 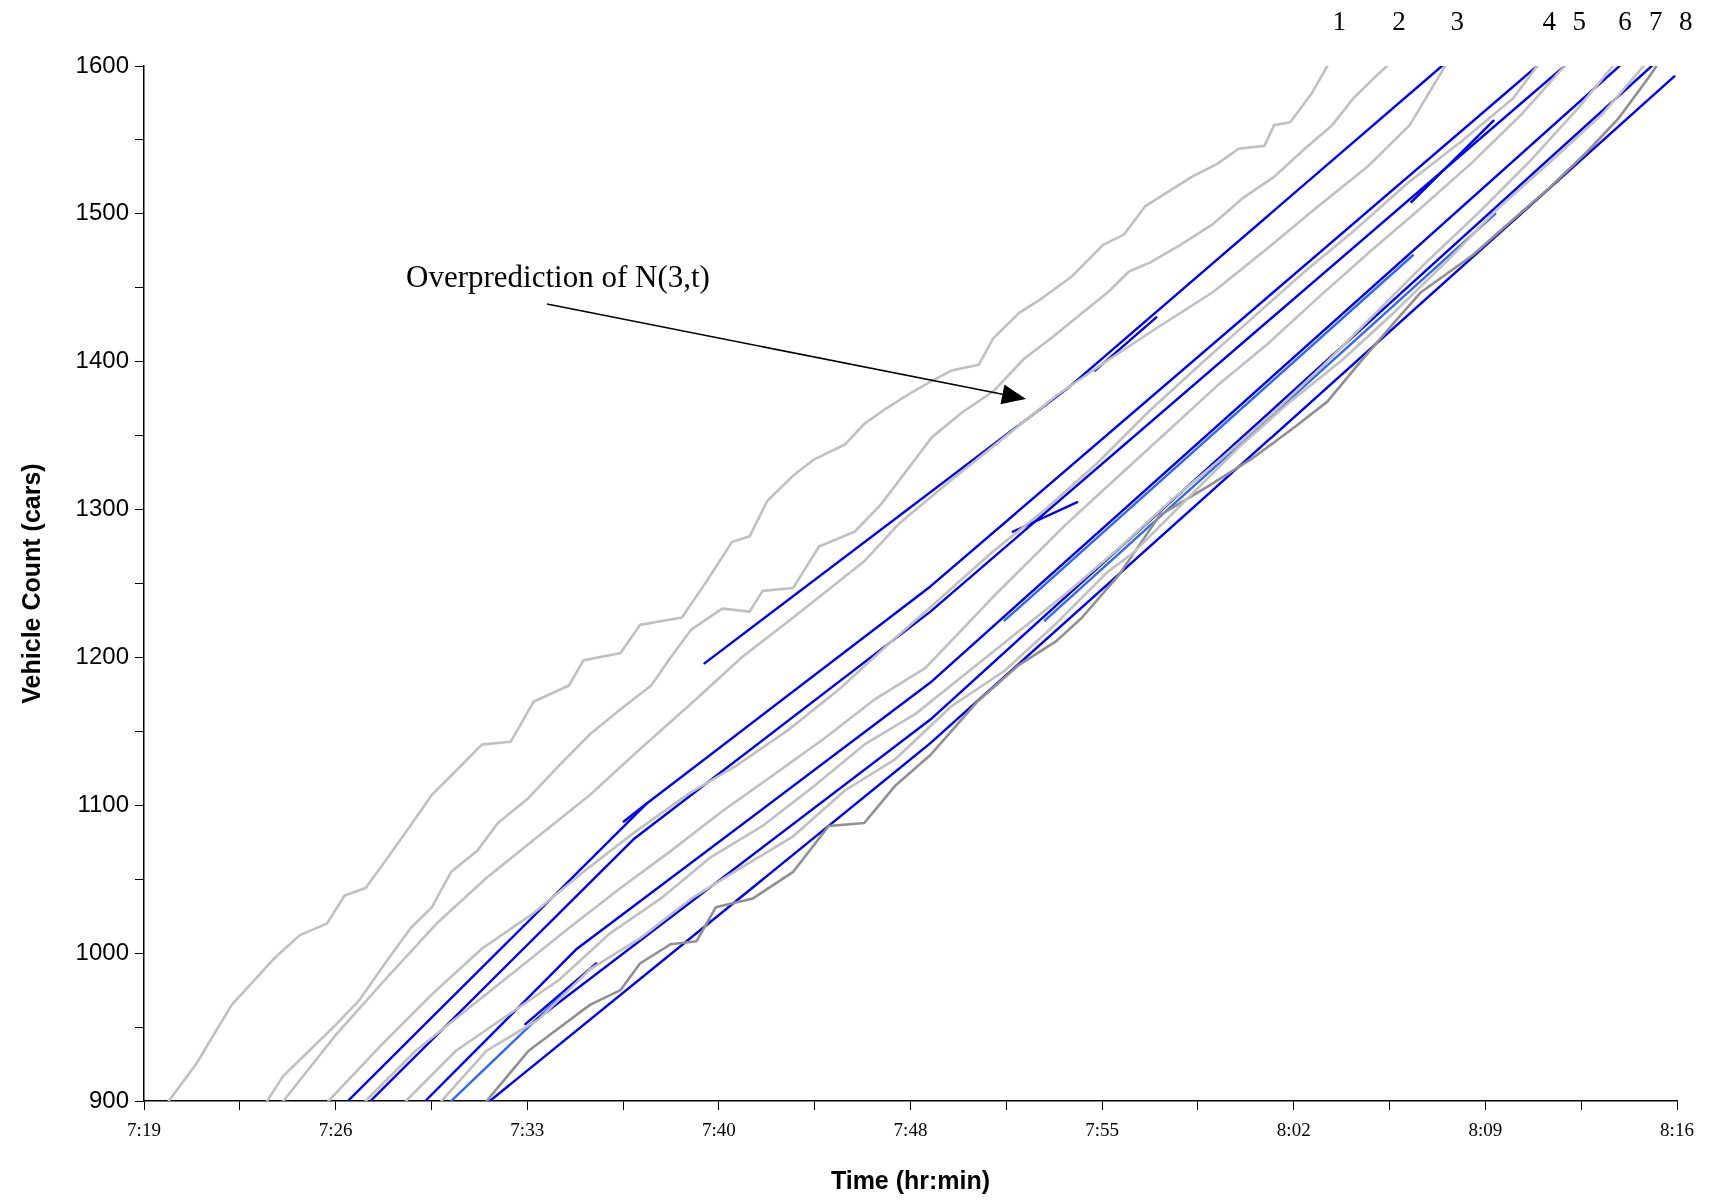 What do you see at coordinates (1625, 21) in the screenshot?
I see `series-label: 6` at bounding box center [1625, 21].